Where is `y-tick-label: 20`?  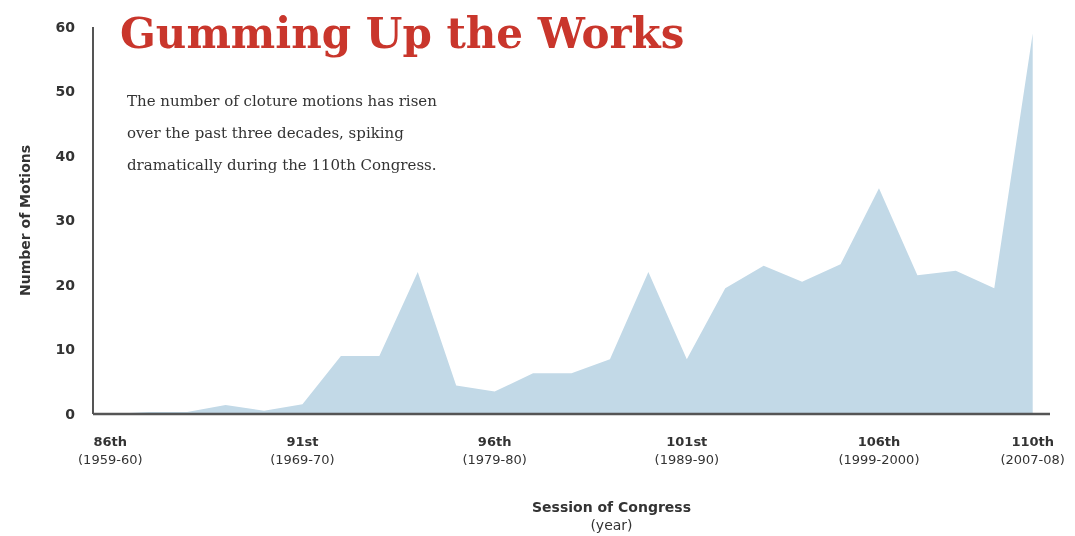 y-tick-label: 20 is located at coordinates (65, 284).